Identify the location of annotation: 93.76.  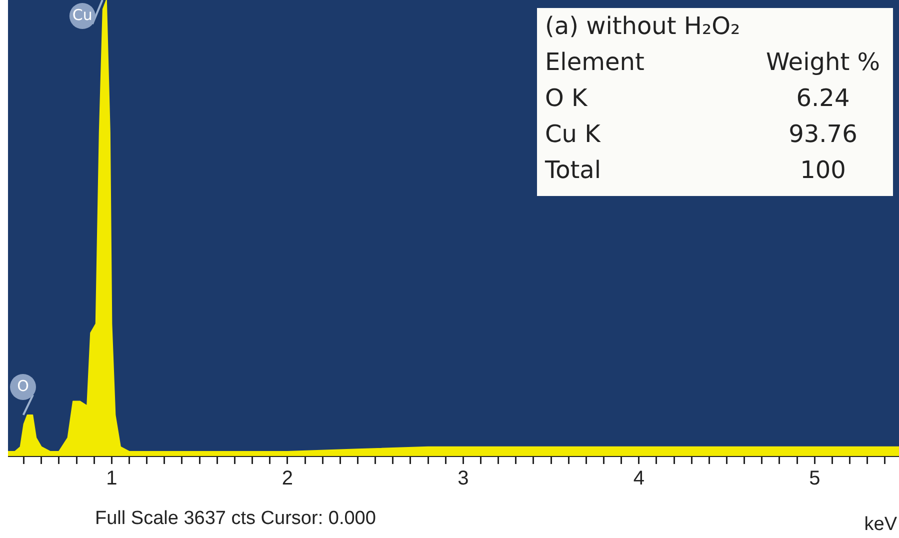
(823, 134).